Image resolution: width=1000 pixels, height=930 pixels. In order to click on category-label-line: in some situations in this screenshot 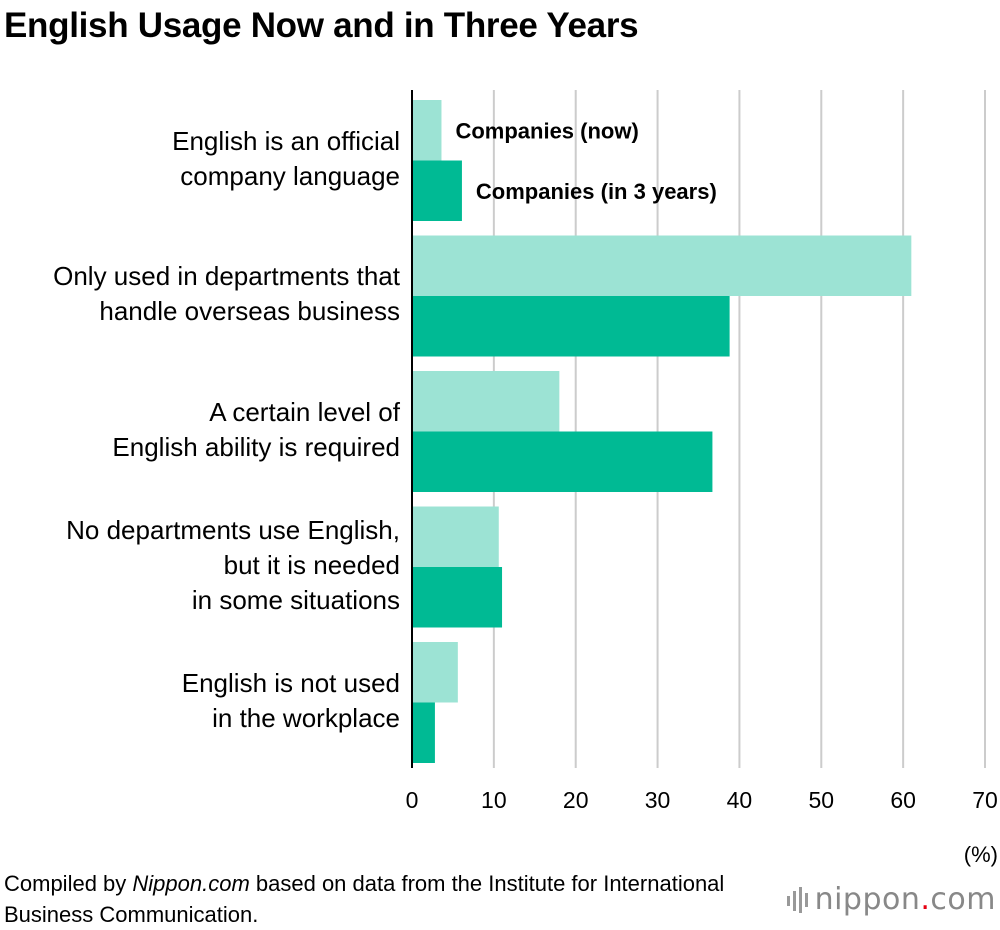, I will do `click(295, 599)`.